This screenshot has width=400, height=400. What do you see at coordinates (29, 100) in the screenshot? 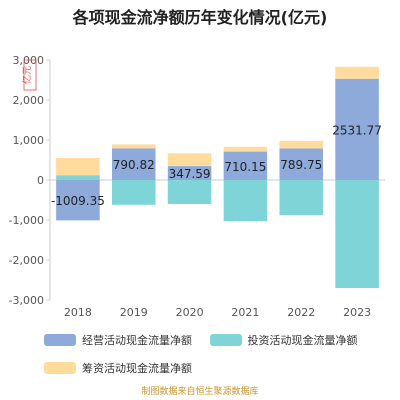
I see `y-tick-label: 2,000` at bounding box center [29, 100].